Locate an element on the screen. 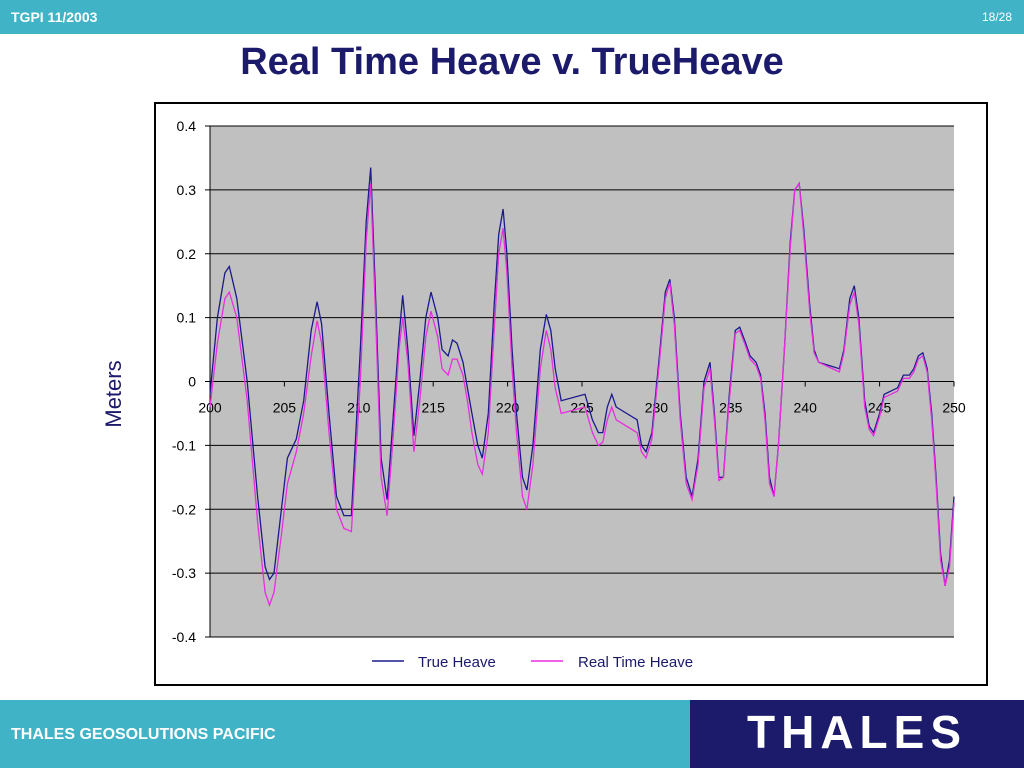 This screenshot has width=1024, height=768. y-tick-label: -0.1 is located at coordinates (184, 445).